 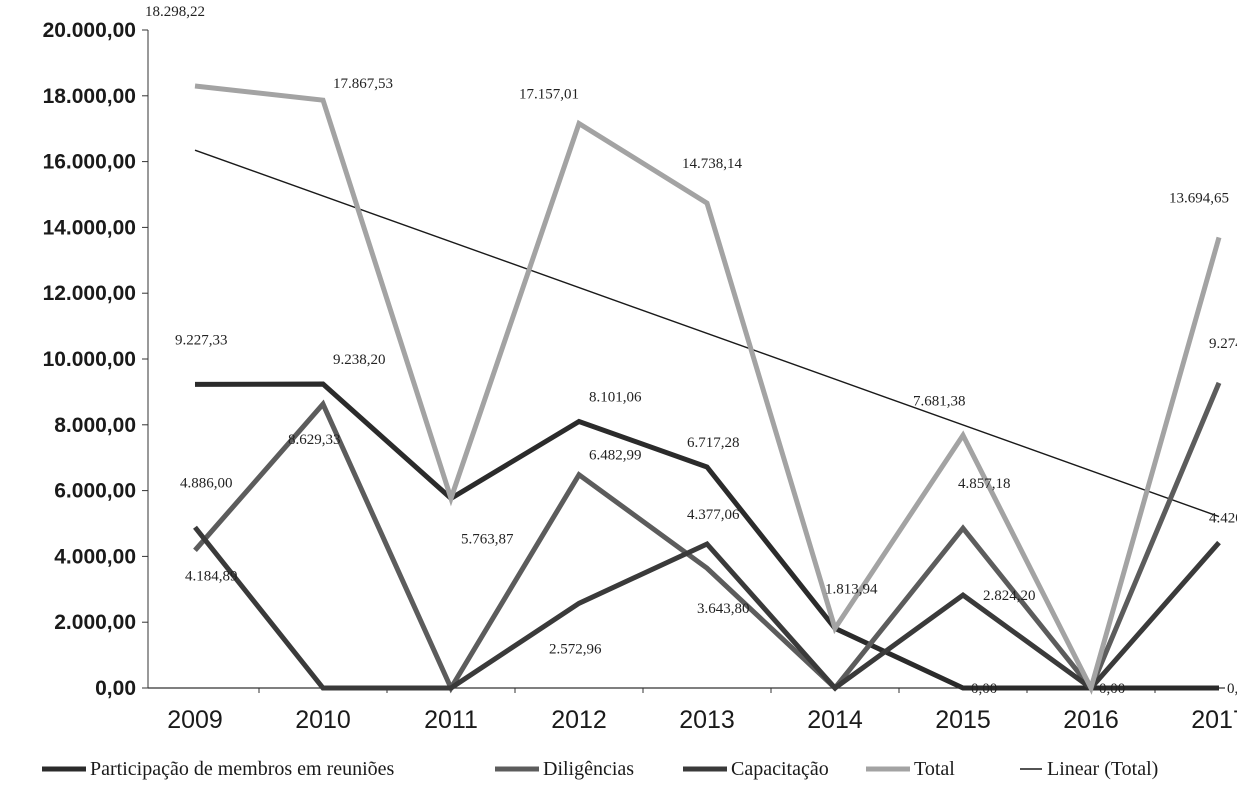 I want to click on x-tick-label: 2014, so click(x=835, y=720).